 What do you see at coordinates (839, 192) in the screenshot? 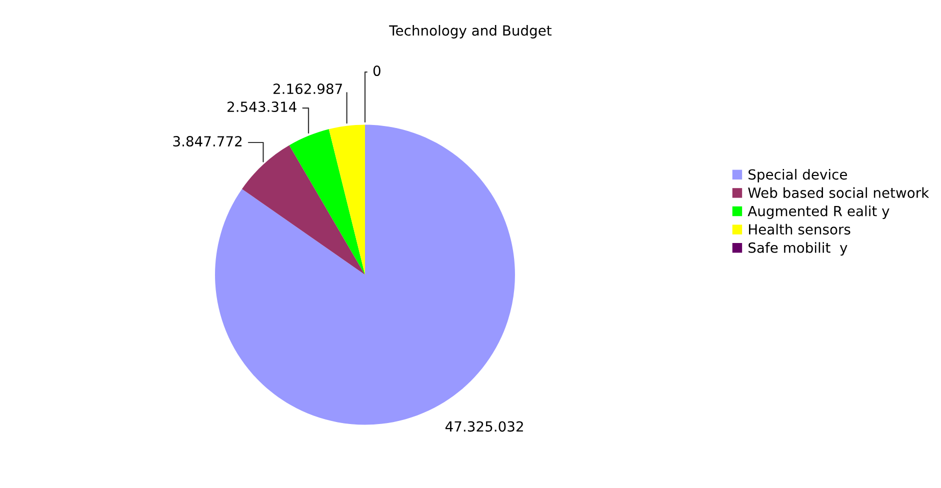
I see `legend-label: Web based social network` at bounding box center [839, 192].